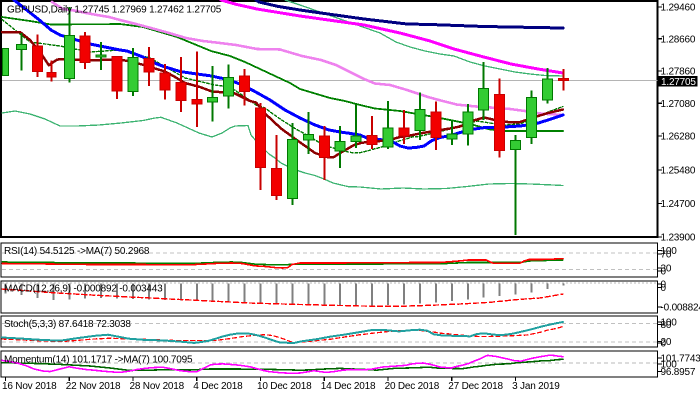 This screenshot has width=700, height=400. I want to click on svg-text: 1.27860, so click(678, 72).